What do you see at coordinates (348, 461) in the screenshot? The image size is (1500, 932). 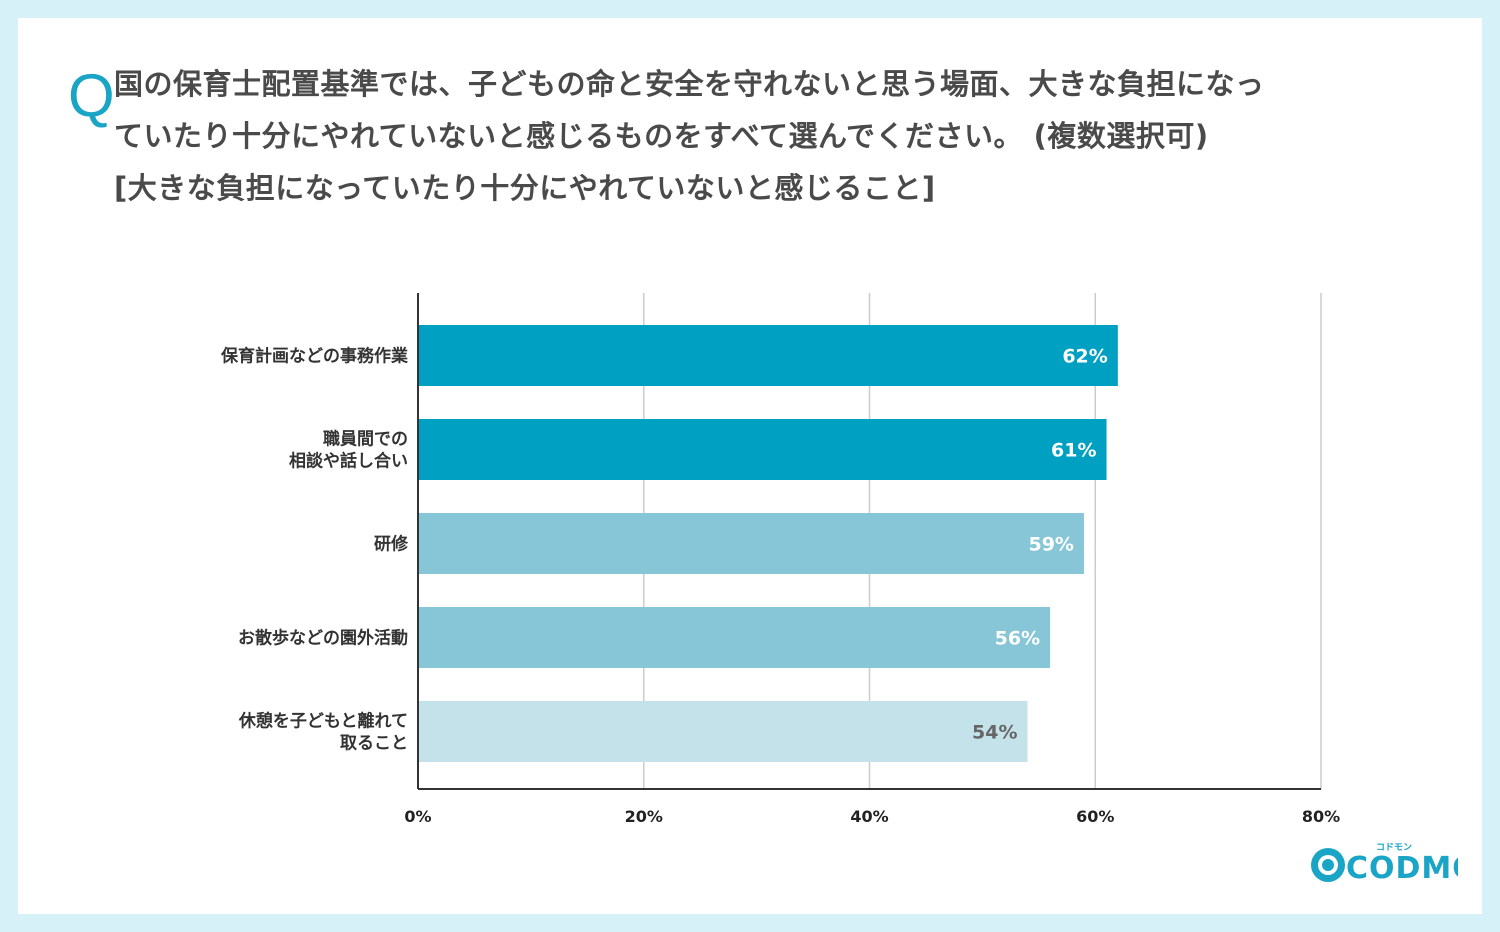 I see `category-label-2-line-2: 相談や話し合い` at bounding box center [348, 461].